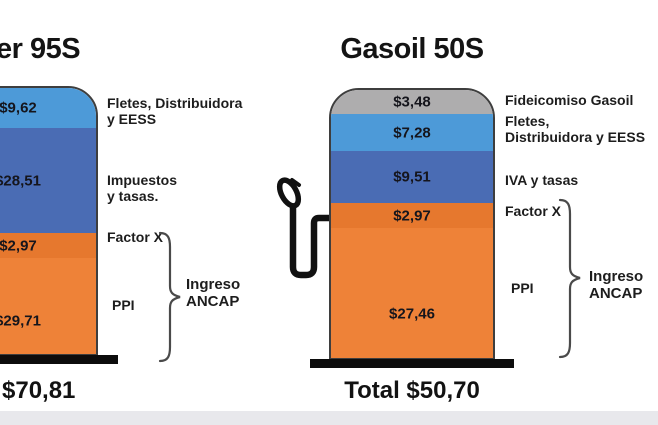  What do you see at coordinates (20, 180) in the screenshot?
I see `segment-value: $28,51` at bounding box center [20, 180].